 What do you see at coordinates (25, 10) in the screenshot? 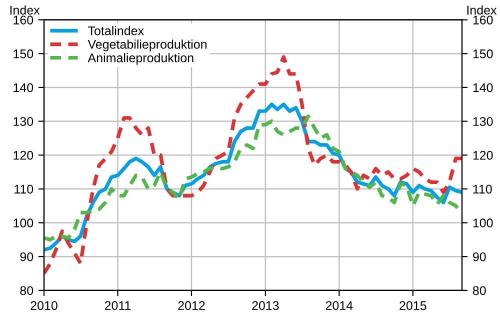
I see `y-axis-title: Index` at bounding box center [25, 10].